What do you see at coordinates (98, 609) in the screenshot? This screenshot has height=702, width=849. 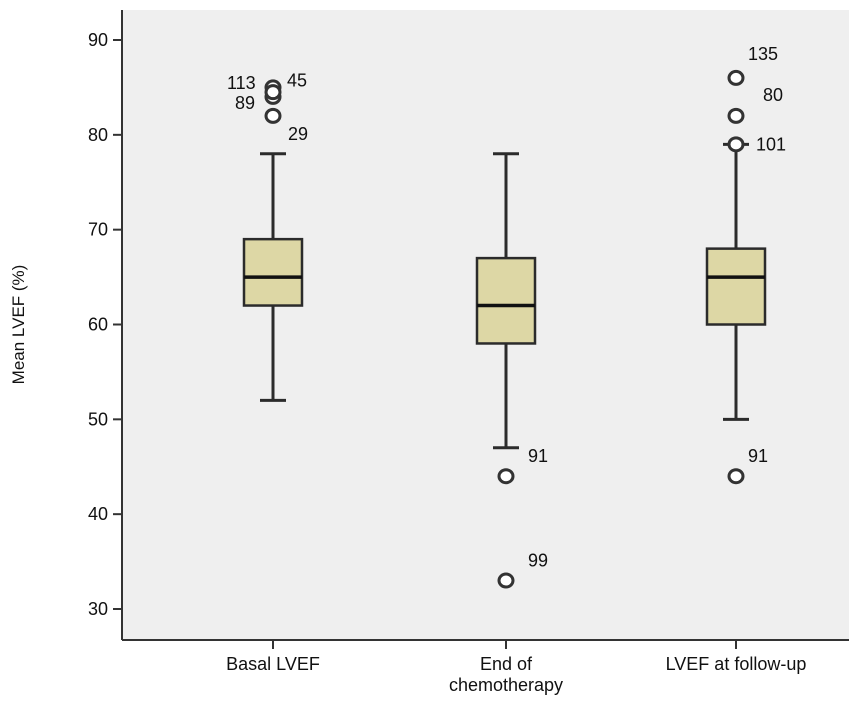 I see `y-tick-label: 30` at bounding box center [98, 609].